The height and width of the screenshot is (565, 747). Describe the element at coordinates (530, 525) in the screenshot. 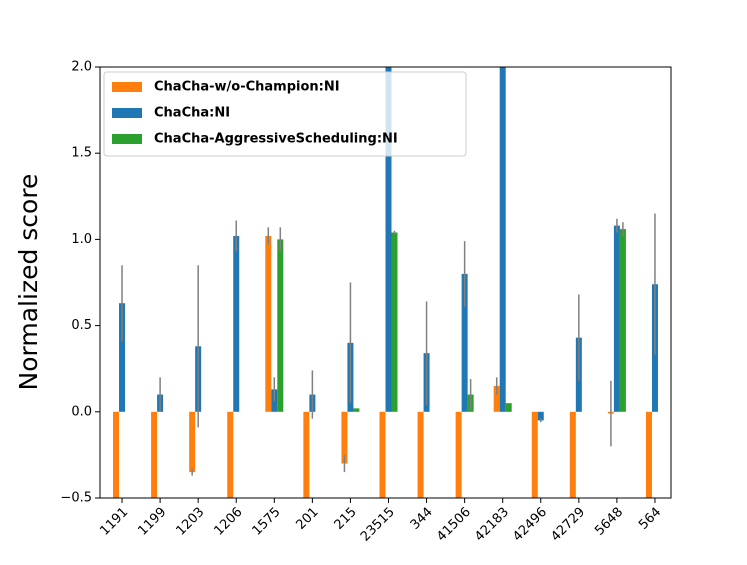

I see `x-tick-label: 42496` at that location.